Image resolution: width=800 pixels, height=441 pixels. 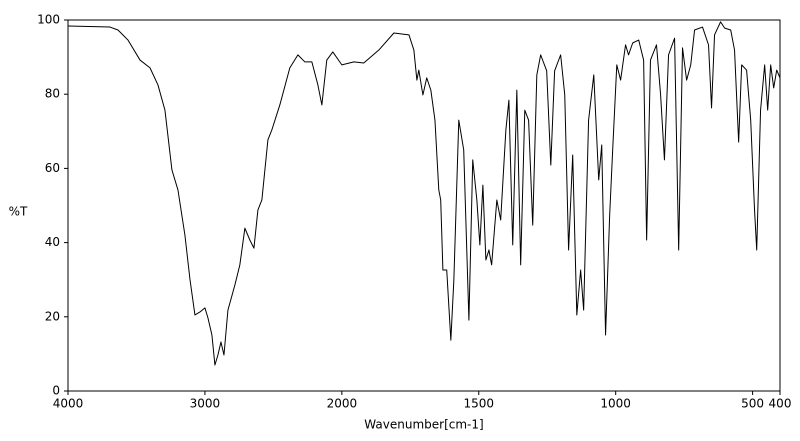 I want to click on x-tick-label: 500, so click(x=752, y=404).